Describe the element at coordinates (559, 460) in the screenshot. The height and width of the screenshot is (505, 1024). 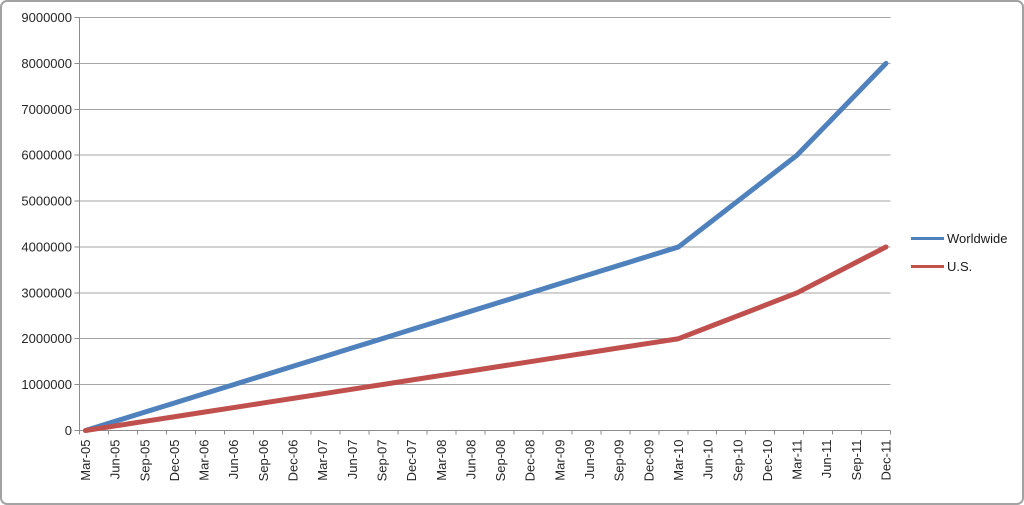
I see `x-axis-tick-label: Mar-09` at that location.